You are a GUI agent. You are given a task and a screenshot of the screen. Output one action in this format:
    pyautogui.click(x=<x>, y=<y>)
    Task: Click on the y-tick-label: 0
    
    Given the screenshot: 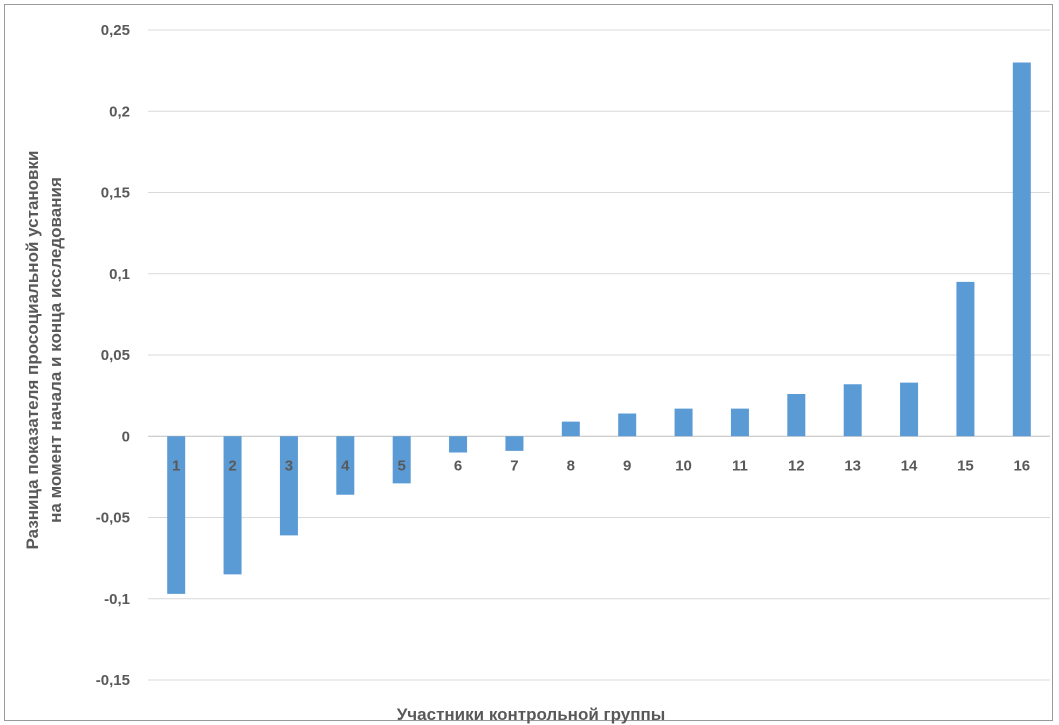 What is the action you would take?
    pyautogui.click(x=126, y=436)
    